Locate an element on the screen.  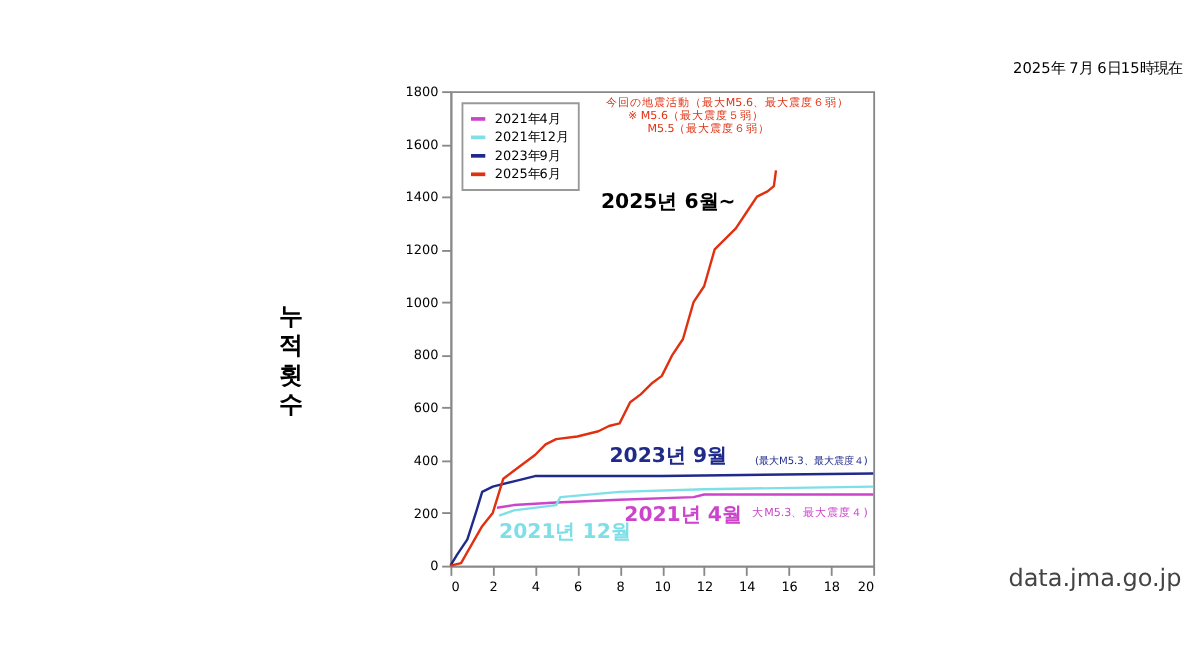
text: data.jma.go.jp is located at coordinates (1095, 578).